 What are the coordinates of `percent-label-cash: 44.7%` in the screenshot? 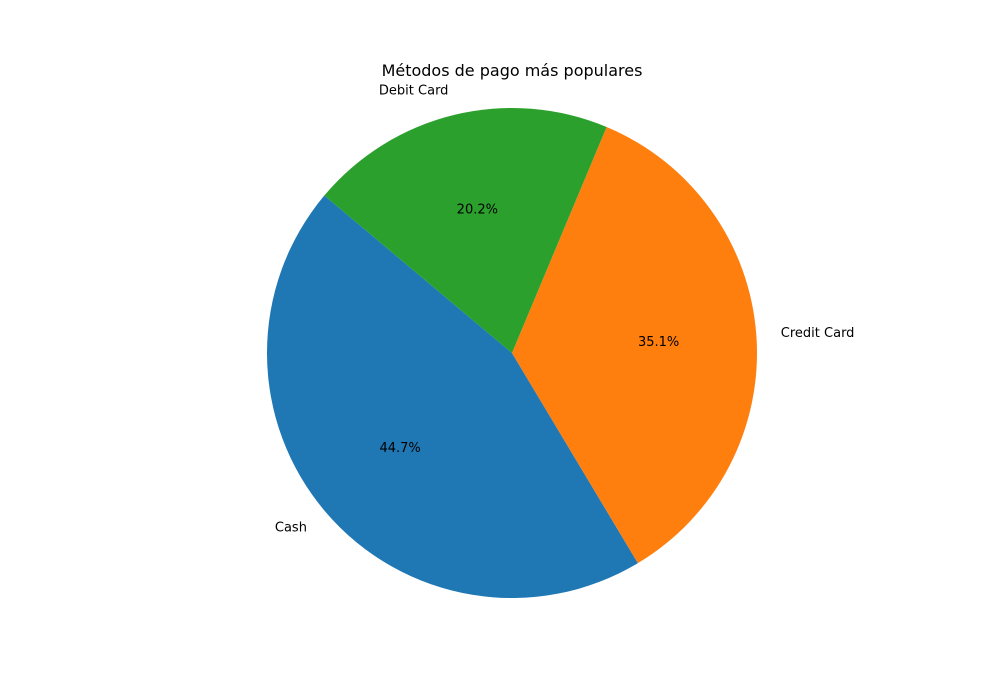 It's located at (399, 448).